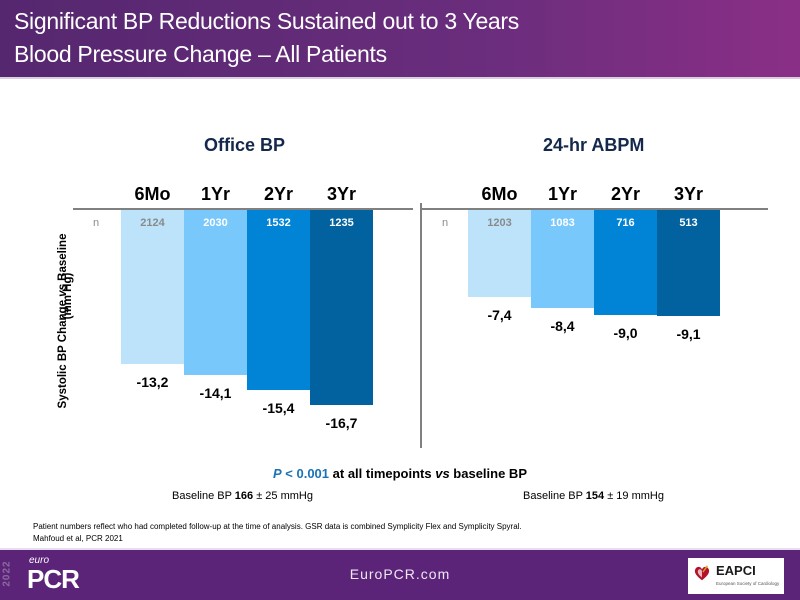 Image resolution: width=800 pixels, height=600 pixels. Describe the element at coordinates (245, 145) in the screenshot. I see `office-bp-title: Office BP` at that location.